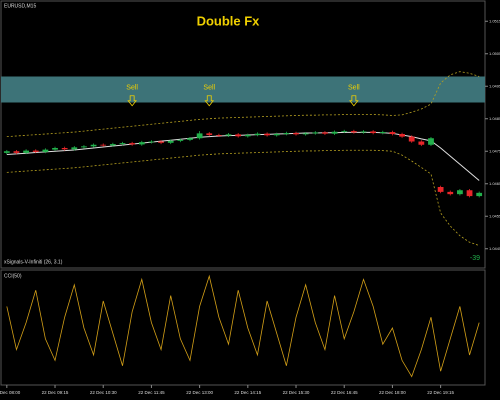 This screenshot has height=400, width=500. What do you see at coordinates (20, 6) in the screenshot?
I see `chart-header: EURUSD,M15` at bounding box center [20, 6].